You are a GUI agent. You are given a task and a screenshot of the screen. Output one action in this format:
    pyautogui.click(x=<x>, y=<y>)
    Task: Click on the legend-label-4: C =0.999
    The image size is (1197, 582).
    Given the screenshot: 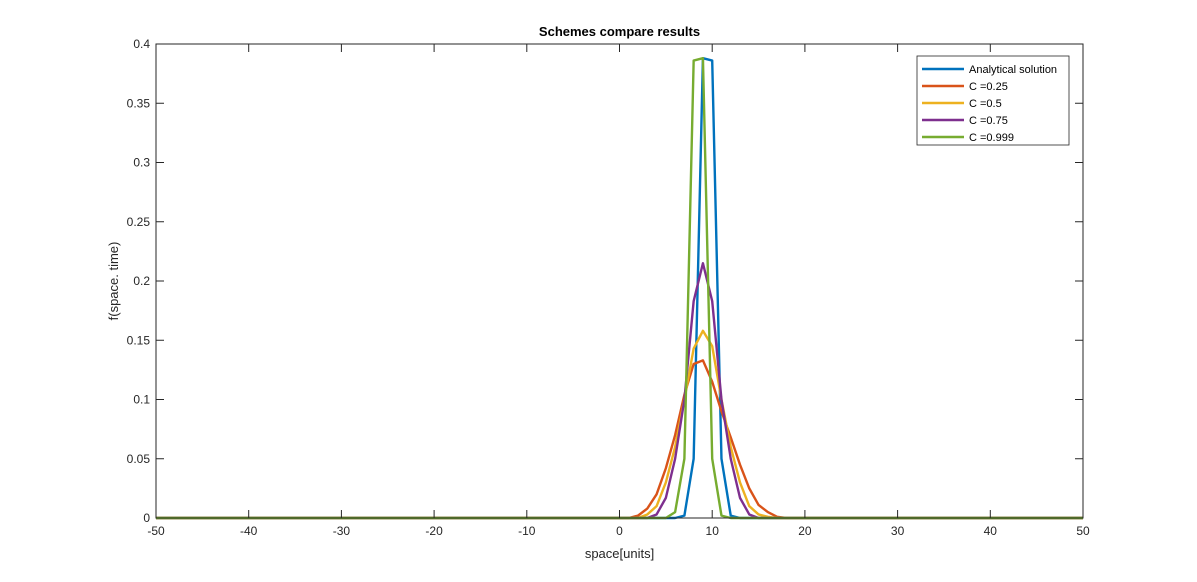 What is the action you would take?
    pyautogui.click(x=991, y=138)
    